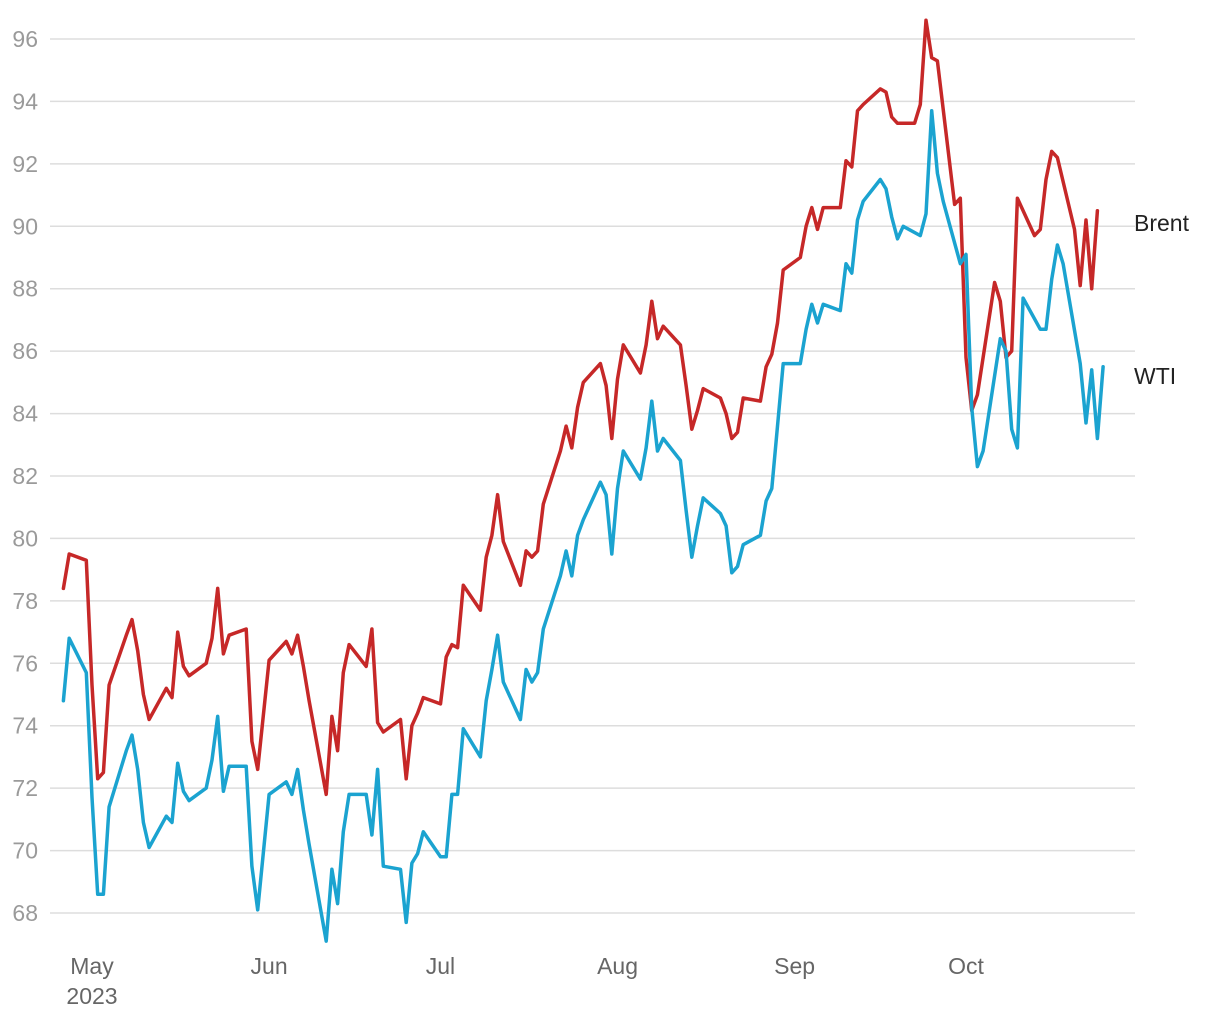 This screenshot has height=1020, width=1220. I want to click on y-tick-label: 94, so click(25, 101).